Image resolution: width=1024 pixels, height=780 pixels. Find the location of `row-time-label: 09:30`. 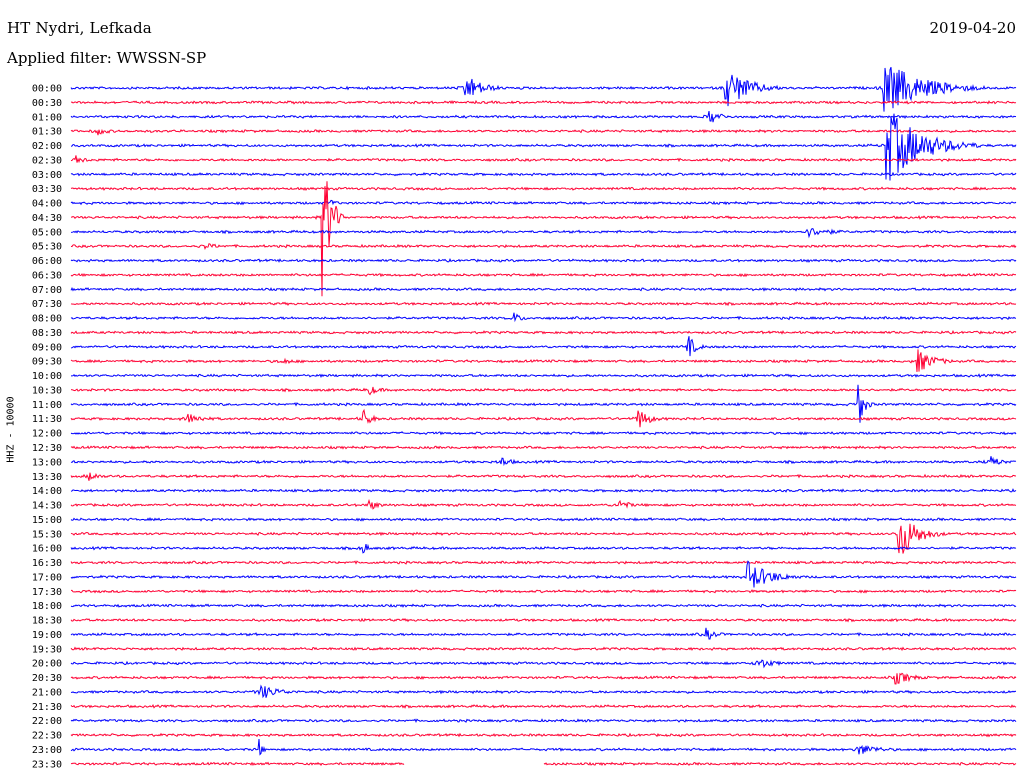

row-time-label: 09:30 is located at coordinates (47, 362).